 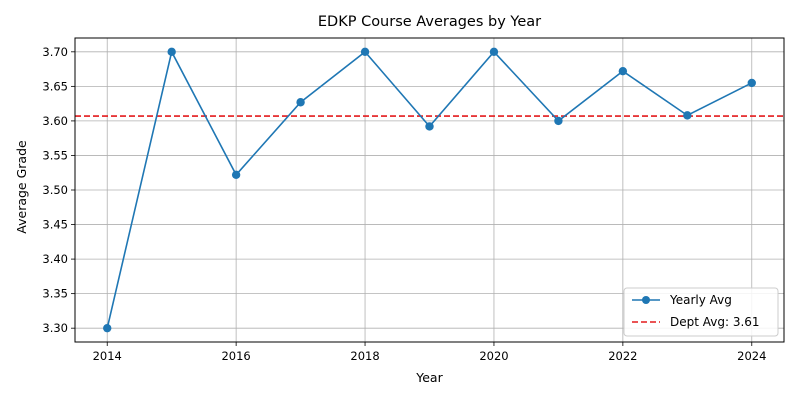 I want to click on x-tick-label: 2020, so click(x=493, y=356).